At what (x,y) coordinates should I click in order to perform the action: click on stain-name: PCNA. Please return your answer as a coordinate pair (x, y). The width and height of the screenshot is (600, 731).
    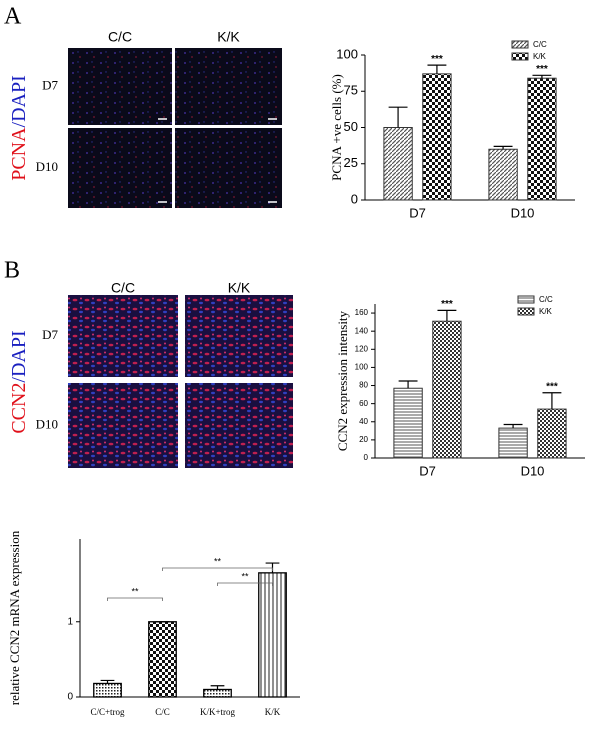
    Looking at the image, I should click on (19, 154).